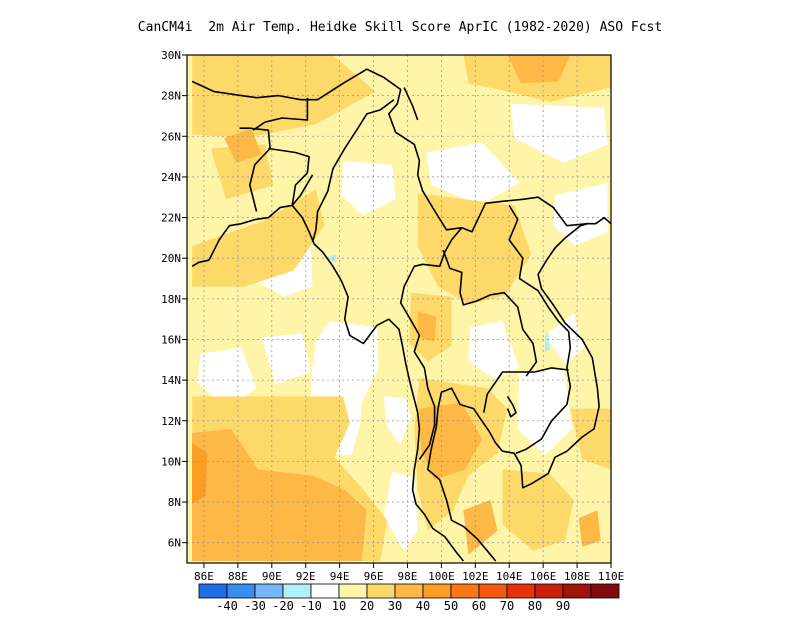 The width and height of the screenshot is (800, 618). Describe the element at coordinates (171, 218) in the screenshot. I see `lat-tick-label: 22N` at that location.